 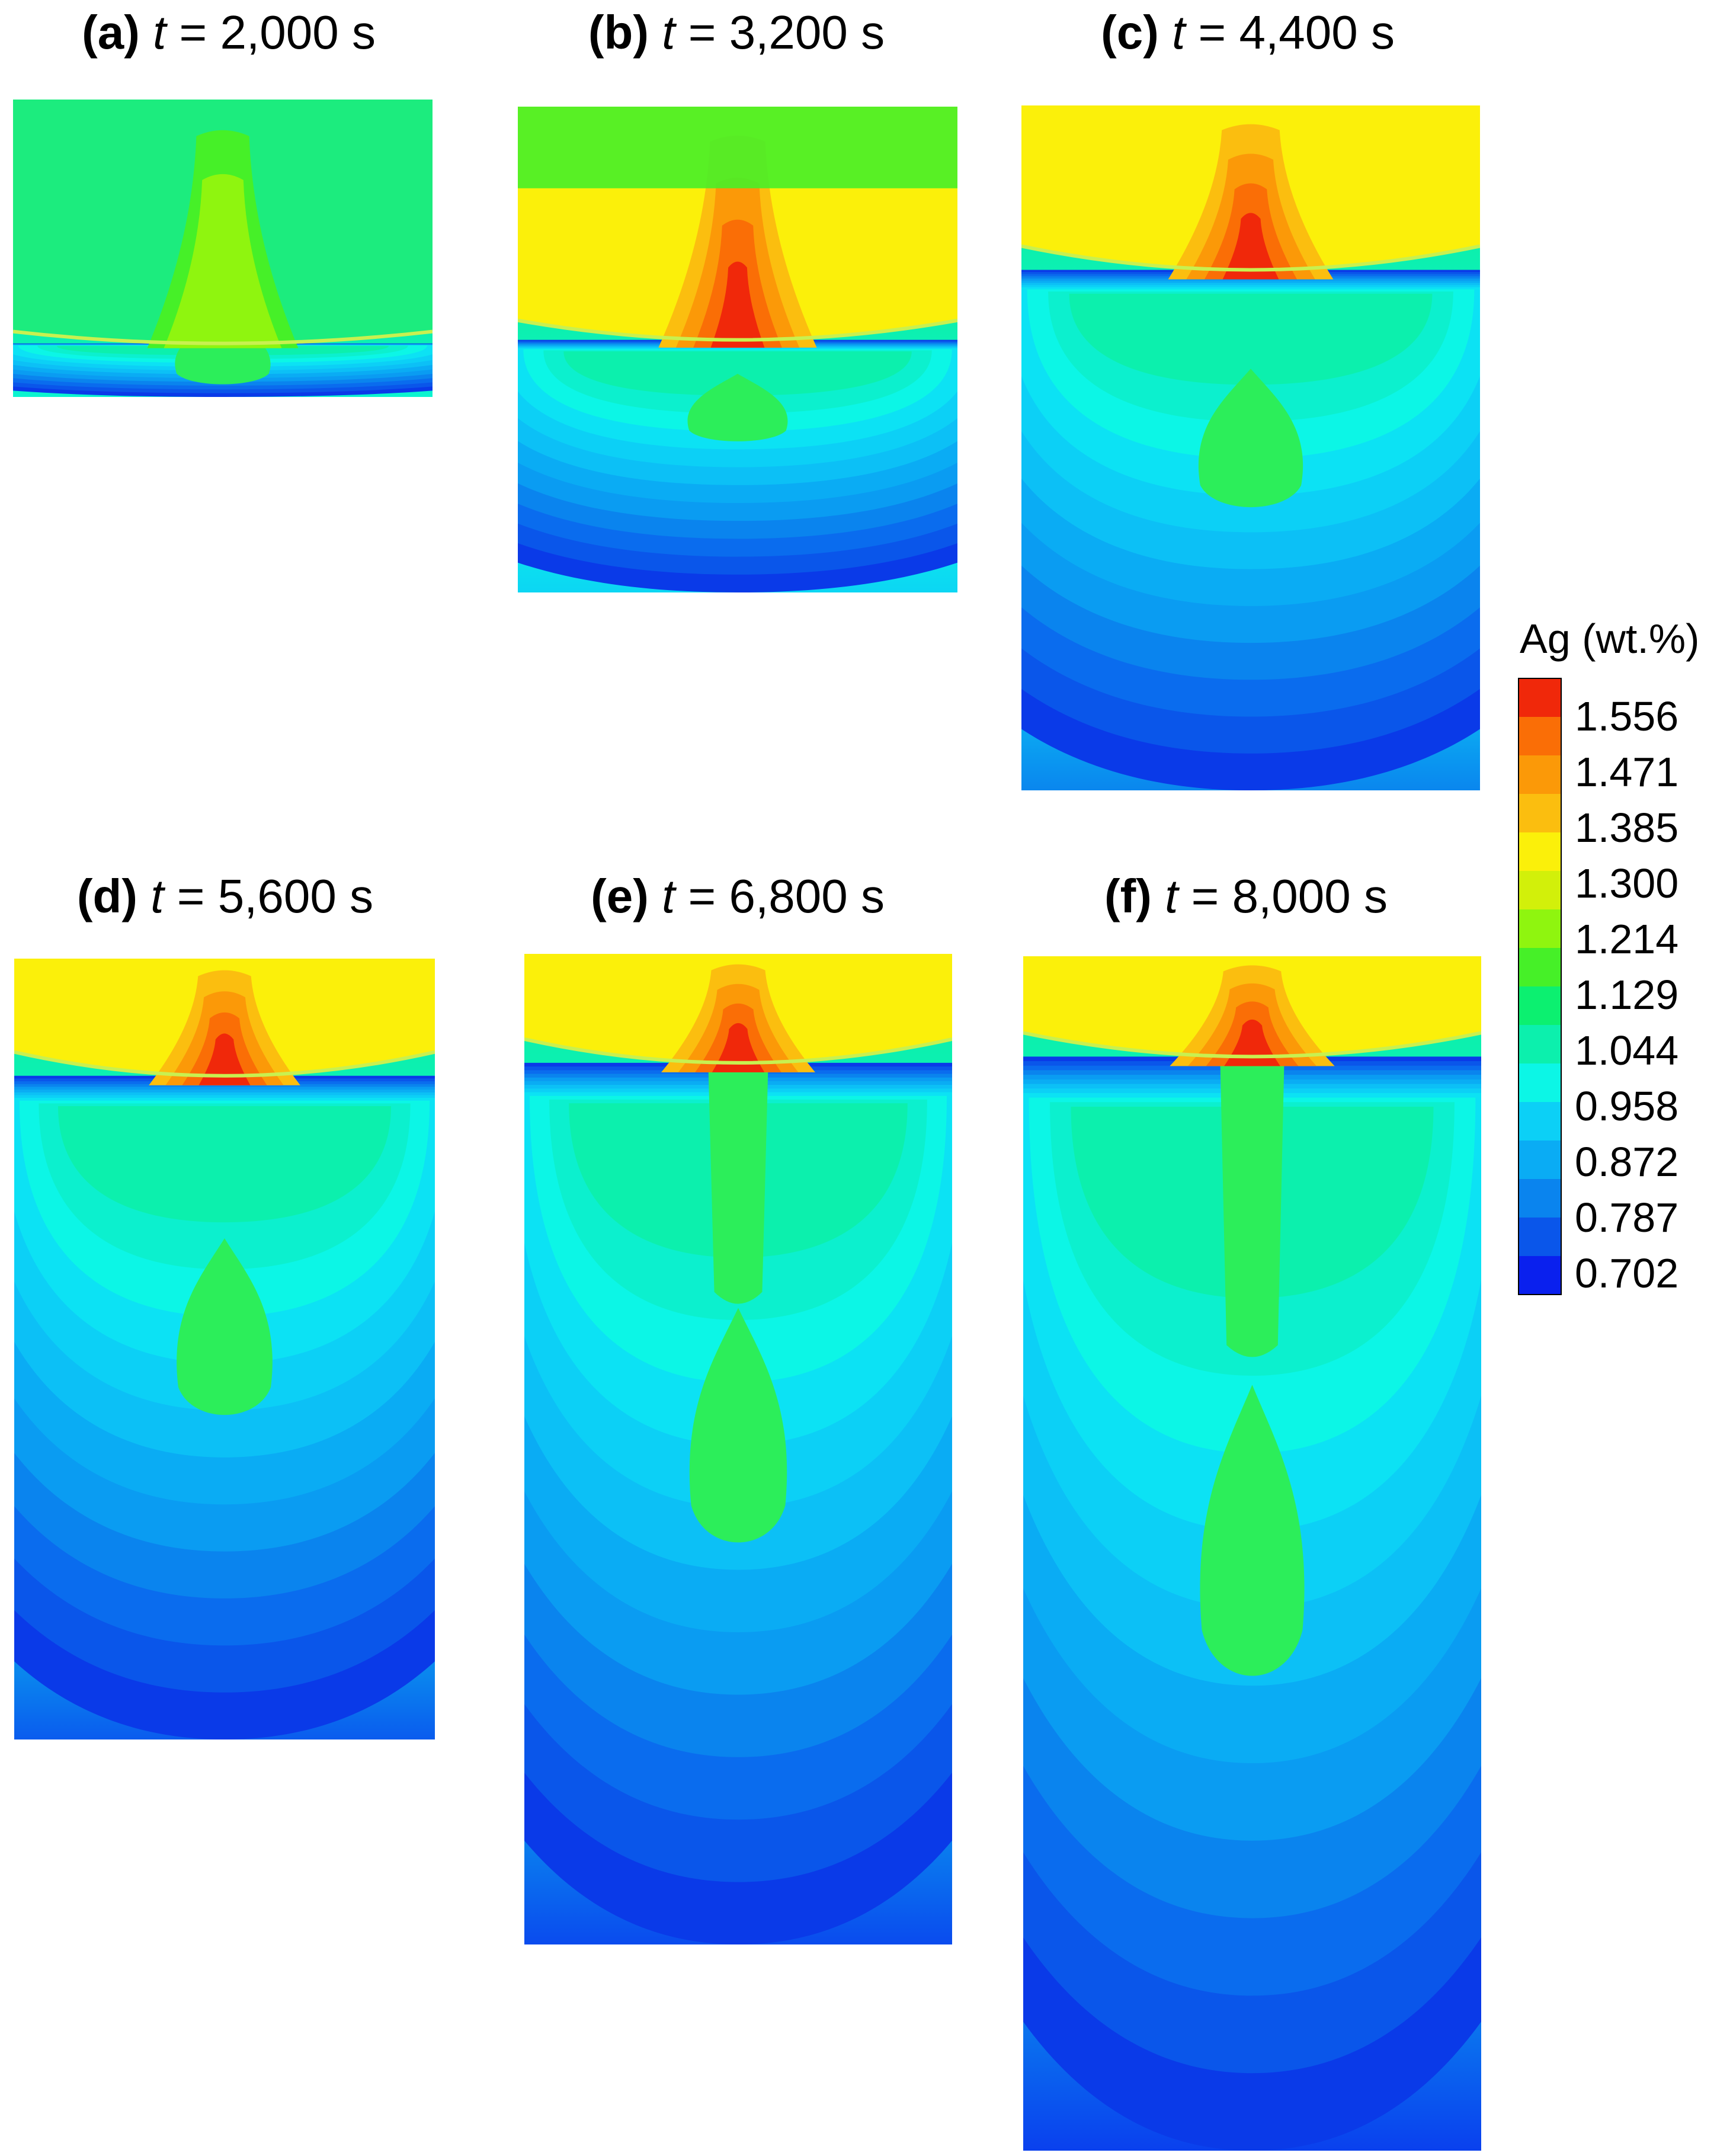 I want to click on panel-c-title: (c) t = 4,400 s, so click(x=1248, y=32).